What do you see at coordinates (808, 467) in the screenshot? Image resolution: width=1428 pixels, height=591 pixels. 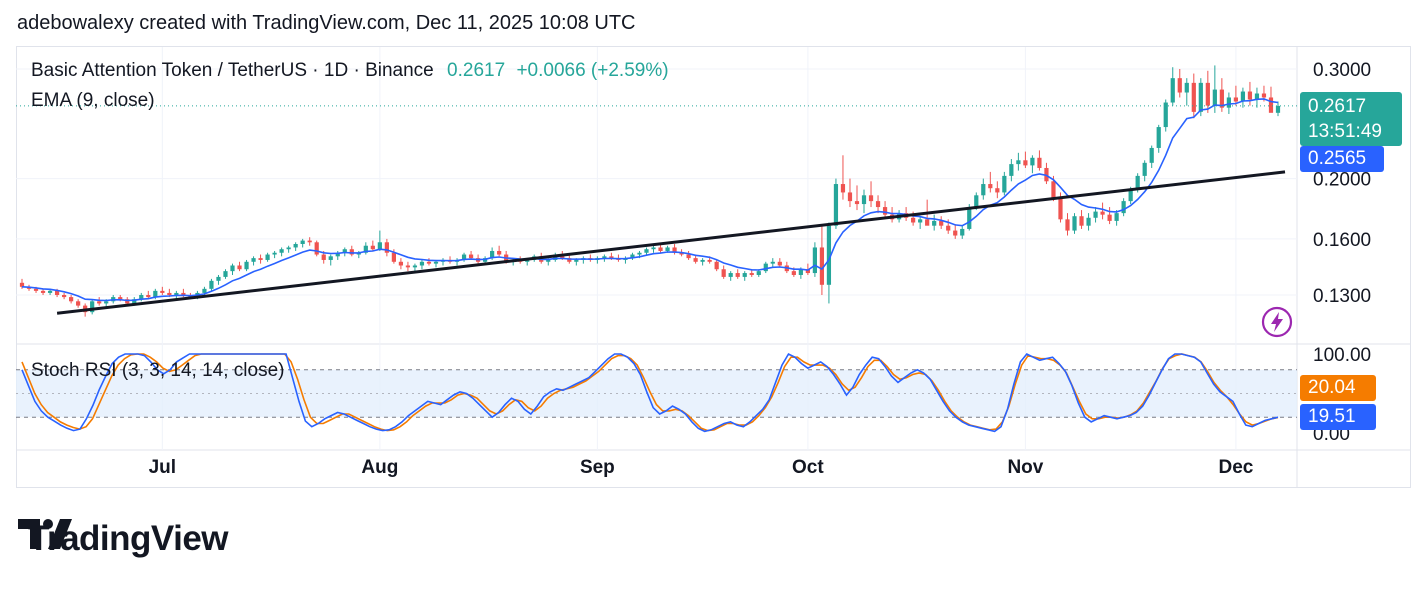 I see `month-tick-label: Oct` at bounding box center [808, 467].